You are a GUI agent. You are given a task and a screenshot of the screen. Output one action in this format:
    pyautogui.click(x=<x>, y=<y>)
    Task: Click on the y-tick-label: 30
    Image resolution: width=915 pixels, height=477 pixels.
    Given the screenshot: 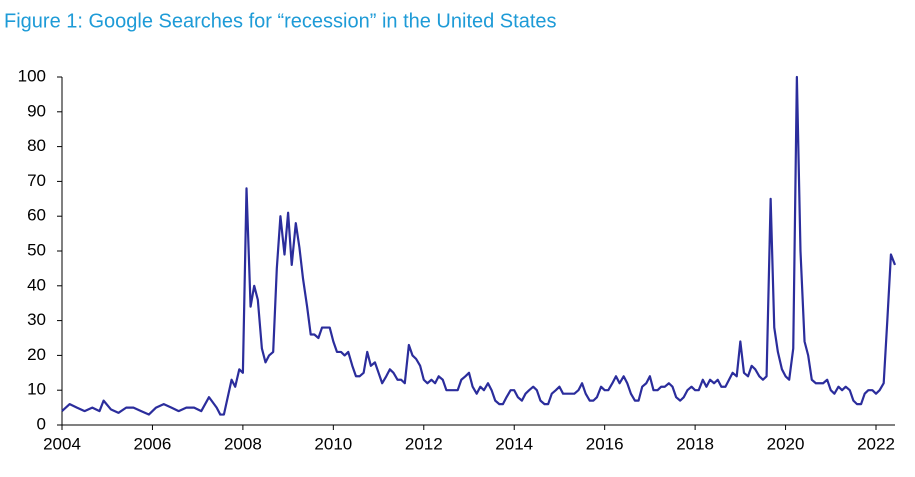 What is the action you would take?
    pyautogui.click(x=36, y=319)
    